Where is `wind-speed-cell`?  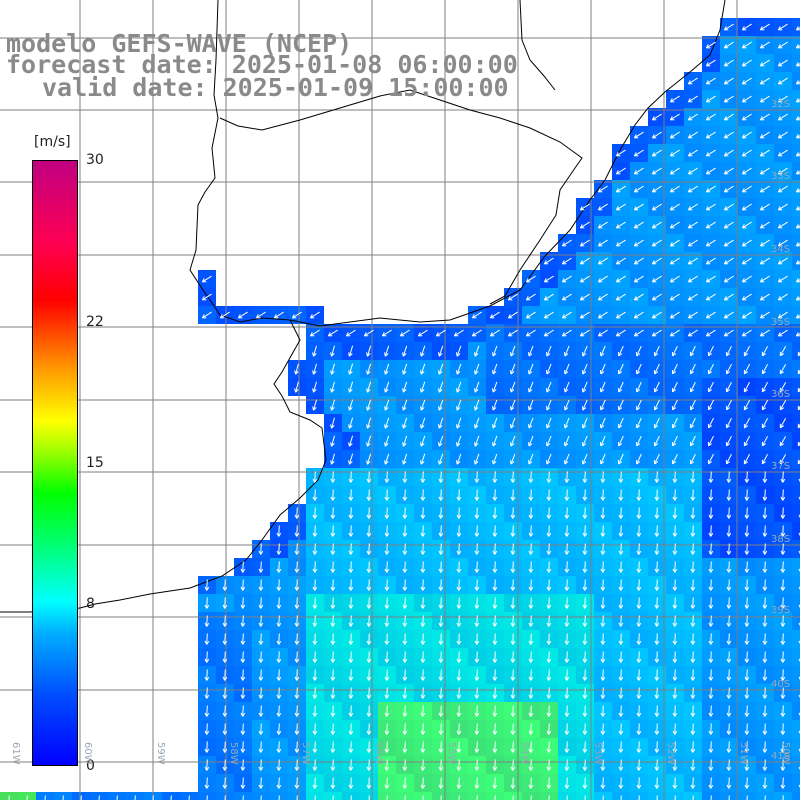 wind-speed-cell is located at coordinates (796, 423).